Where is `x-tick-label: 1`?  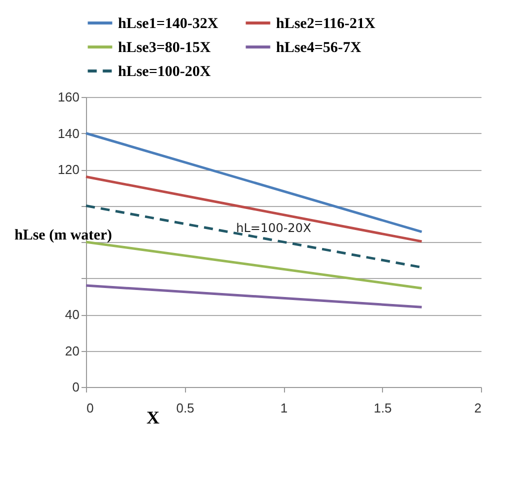
x-tick-label: 1 is located at coordinates (284, 408).